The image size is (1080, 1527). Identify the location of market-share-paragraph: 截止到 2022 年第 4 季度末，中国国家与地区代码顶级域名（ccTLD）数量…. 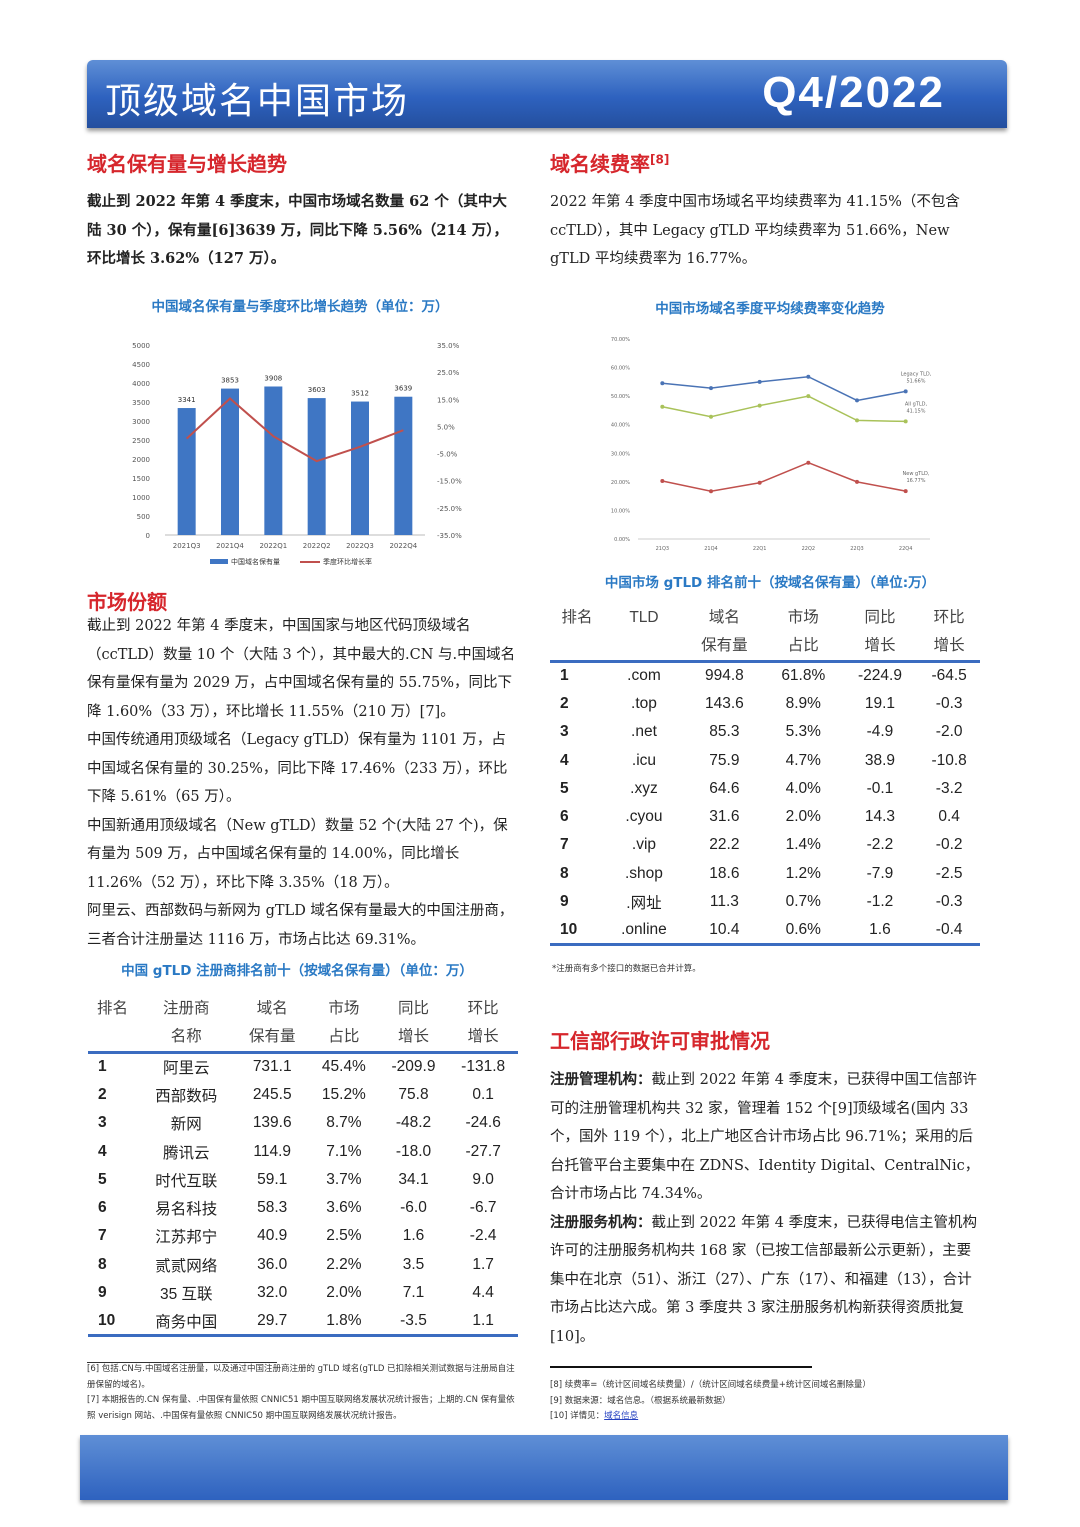
(301, 669).